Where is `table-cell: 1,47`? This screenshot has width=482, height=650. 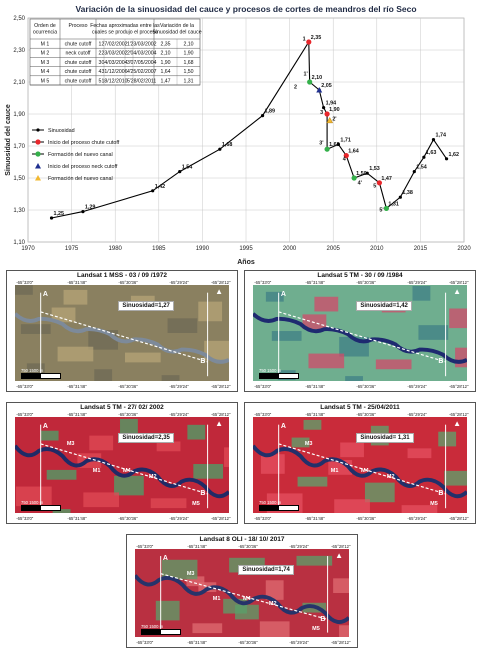
table-cell: 1,47 is located at coordinates (165, 81).